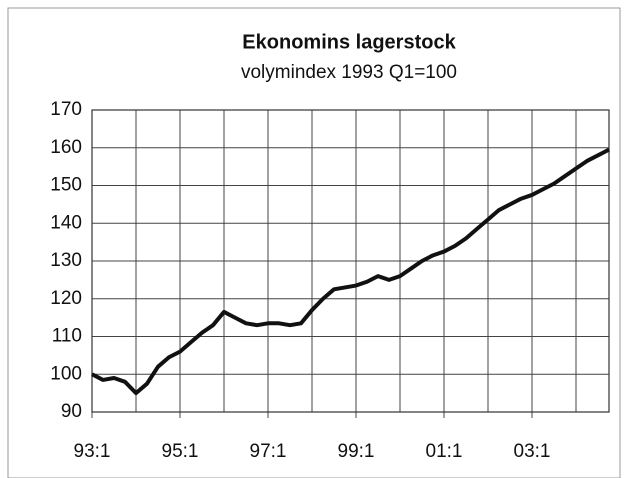 This screenshot has width=628, height=478. Describe the element at coordinates (66, 185) in the screenshot. I see `y-tick-label: 150` at that location.